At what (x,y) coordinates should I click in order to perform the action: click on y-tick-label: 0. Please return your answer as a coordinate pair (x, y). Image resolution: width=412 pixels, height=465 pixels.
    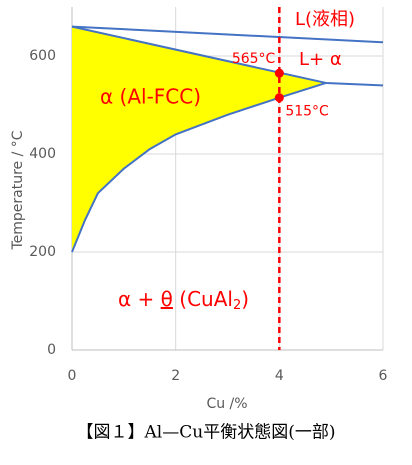
    Looking at the image, I should click on (51, 350).